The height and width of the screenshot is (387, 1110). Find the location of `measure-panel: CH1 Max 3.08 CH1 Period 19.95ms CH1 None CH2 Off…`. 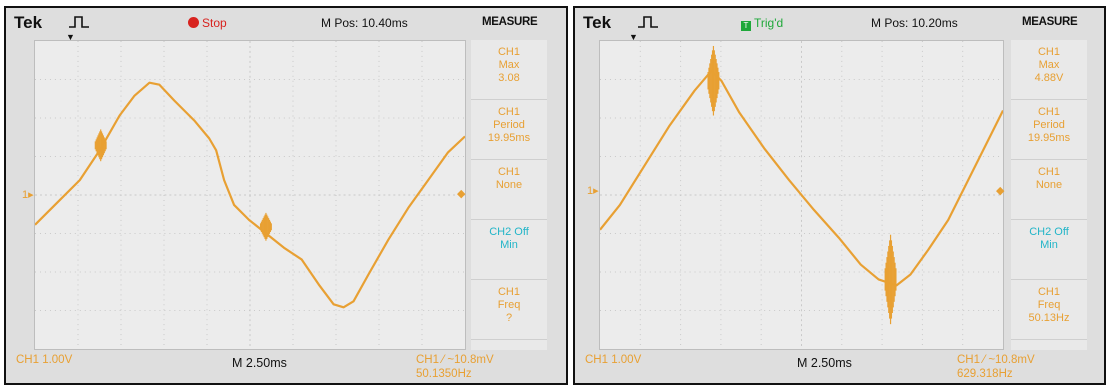

measure-panel: CH1 Max 3.08 CH1 Period 19.95ms CH1 None CH2 Off… is located at coordinates (509, 195).